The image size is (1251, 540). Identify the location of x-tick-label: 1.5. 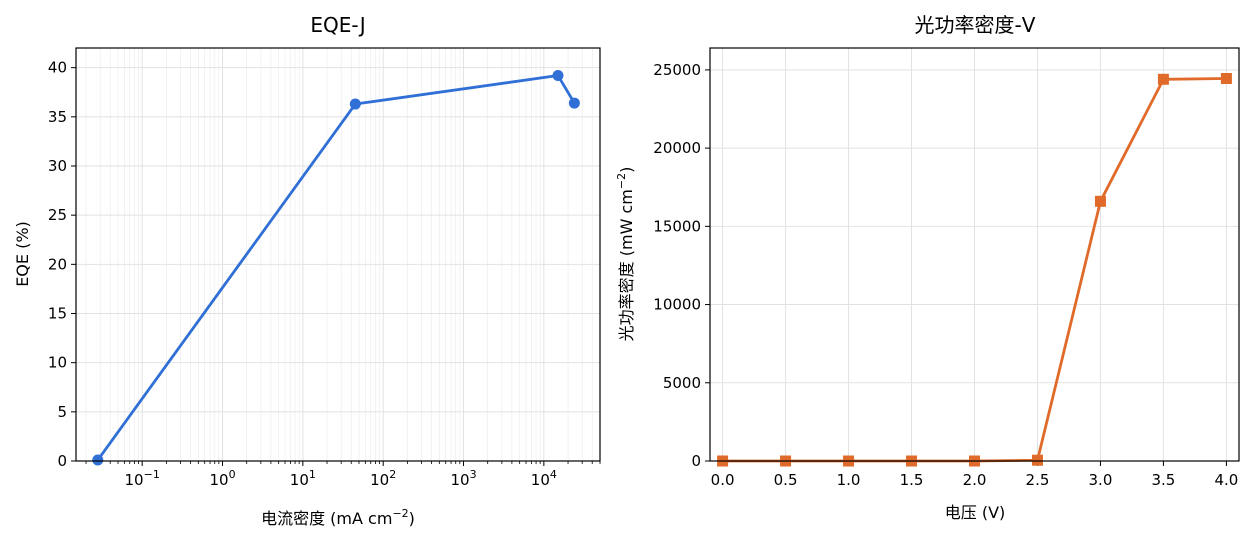
(912, 480).